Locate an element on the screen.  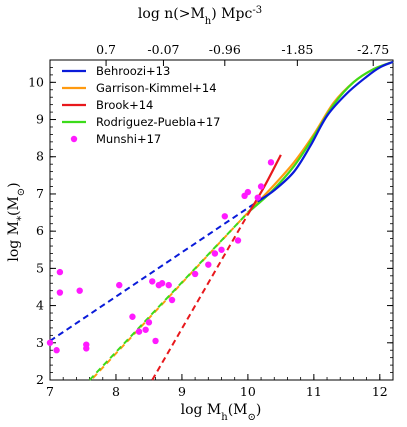
legend-label: Behroozi+13 is located at coordinates (133, 71).